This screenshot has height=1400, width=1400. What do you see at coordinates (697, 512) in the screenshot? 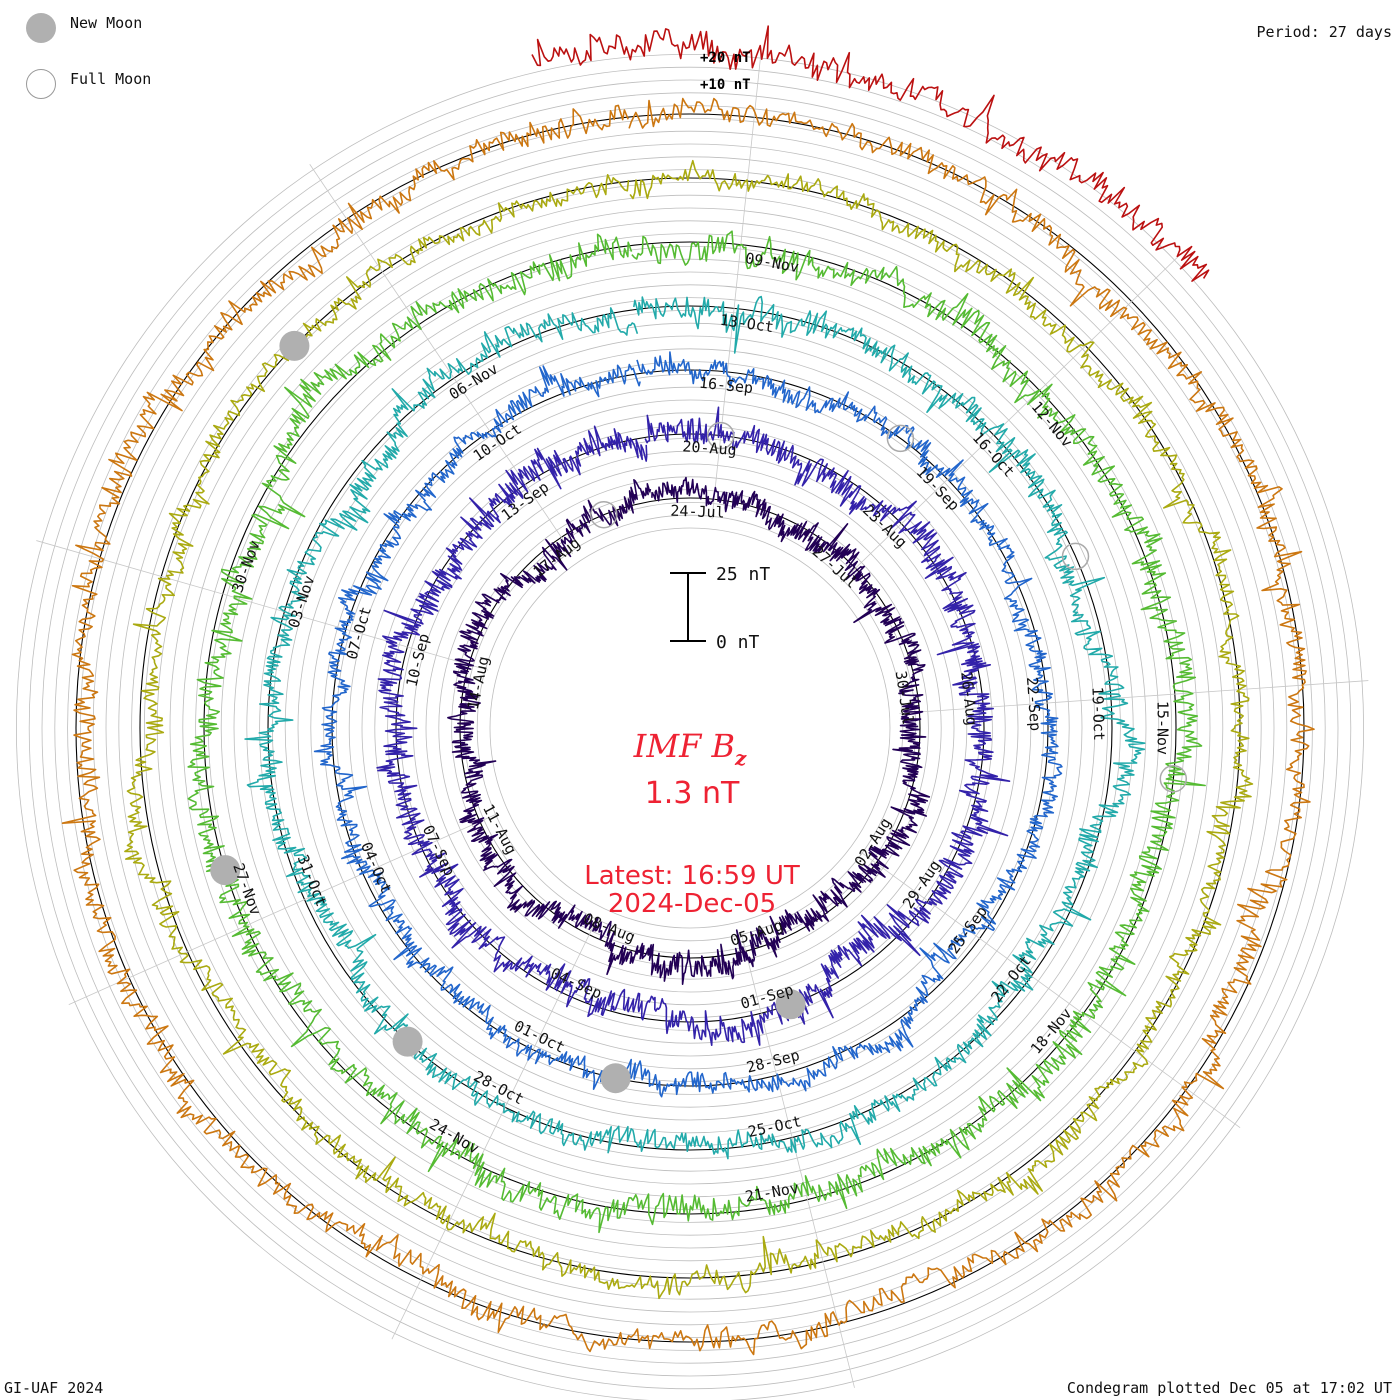
I see `date-label: 24-Jul` at bounding box center [697, 512].